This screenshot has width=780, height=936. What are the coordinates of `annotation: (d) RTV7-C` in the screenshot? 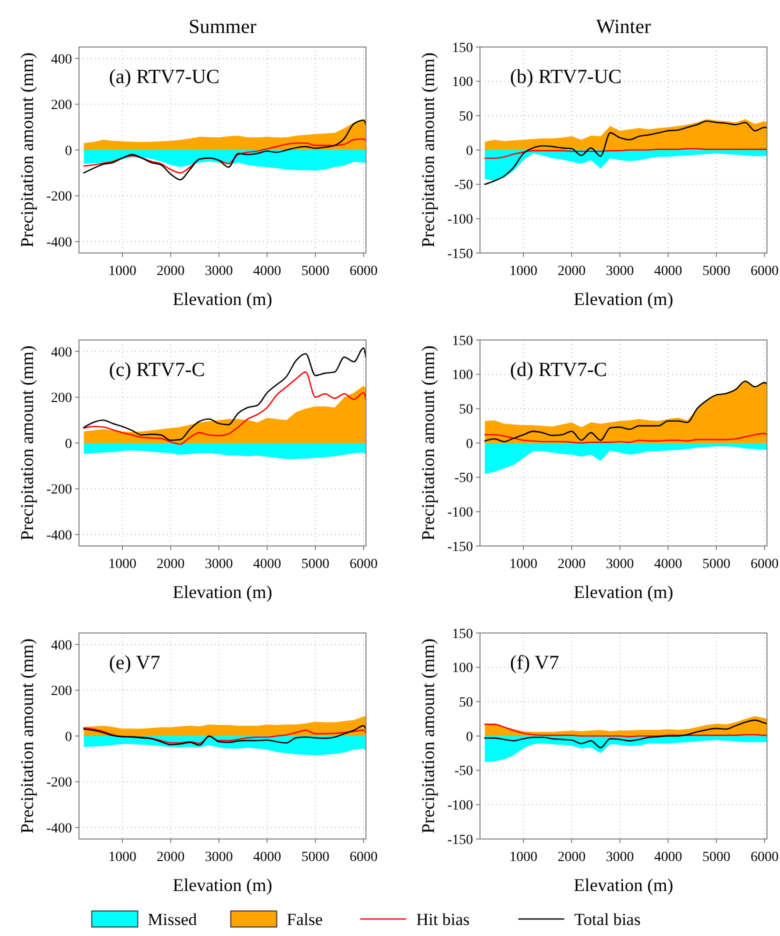 It's located at (559, 370).